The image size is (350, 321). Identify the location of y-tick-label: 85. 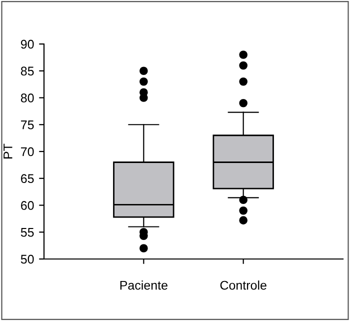
(27, 71).